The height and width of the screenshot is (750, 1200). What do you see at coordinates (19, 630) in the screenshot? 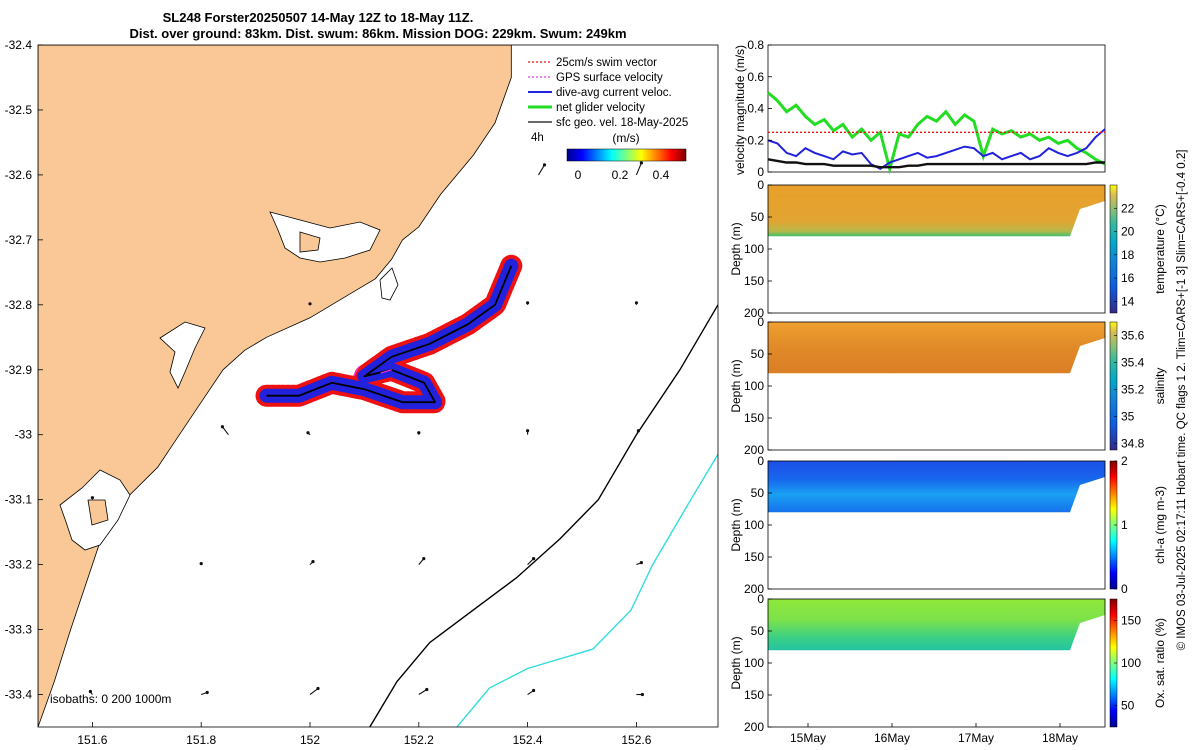
I see `map-y-tick-label: -33.3` at bounding box center [19, 630].